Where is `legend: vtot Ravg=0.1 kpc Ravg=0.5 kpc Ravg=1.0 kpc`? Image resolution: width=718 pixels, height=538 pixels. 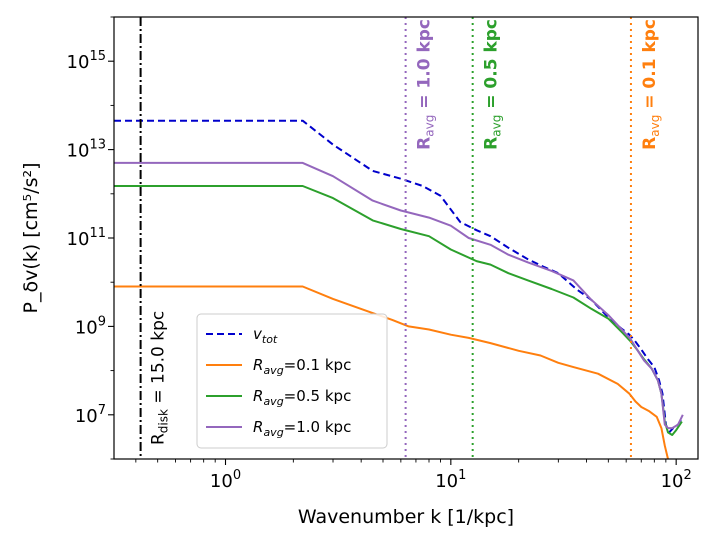 legend: vtot Ravg=0.1 kpc Ravg=0.5 kpc Ravg=1.0 kpc is located at coordinates (292, 381).